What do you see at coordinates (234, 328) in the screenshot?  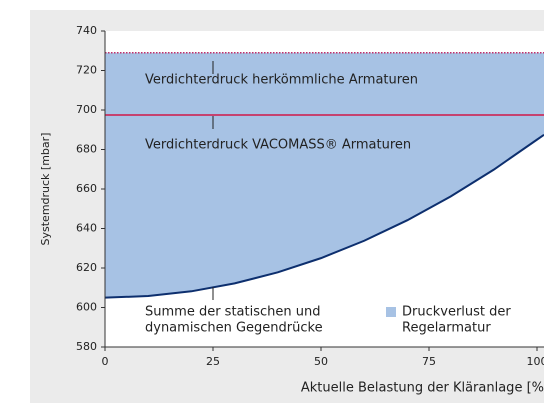 I see `curve-label: dynamischen Gegendrücke` at bounding box center [234, 328].